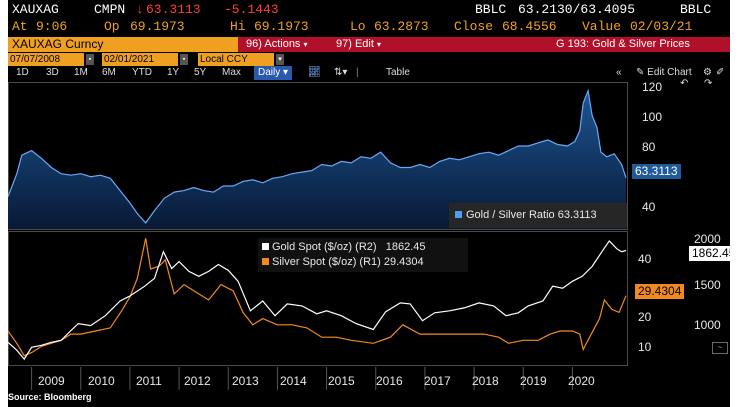 The image size is (750, 407). Describe the element at coordinates (326, 262) in the screenshot. I see `silver-legend-name: Silver Spot ($/oz) (R1)` at that location.